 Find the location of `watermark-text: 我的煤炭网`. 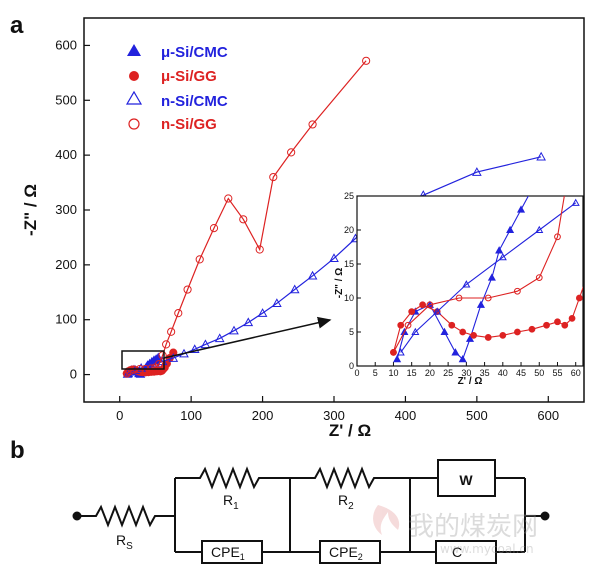

watermark-text: 我的煤炭网 is located at coordinates (473, 527).